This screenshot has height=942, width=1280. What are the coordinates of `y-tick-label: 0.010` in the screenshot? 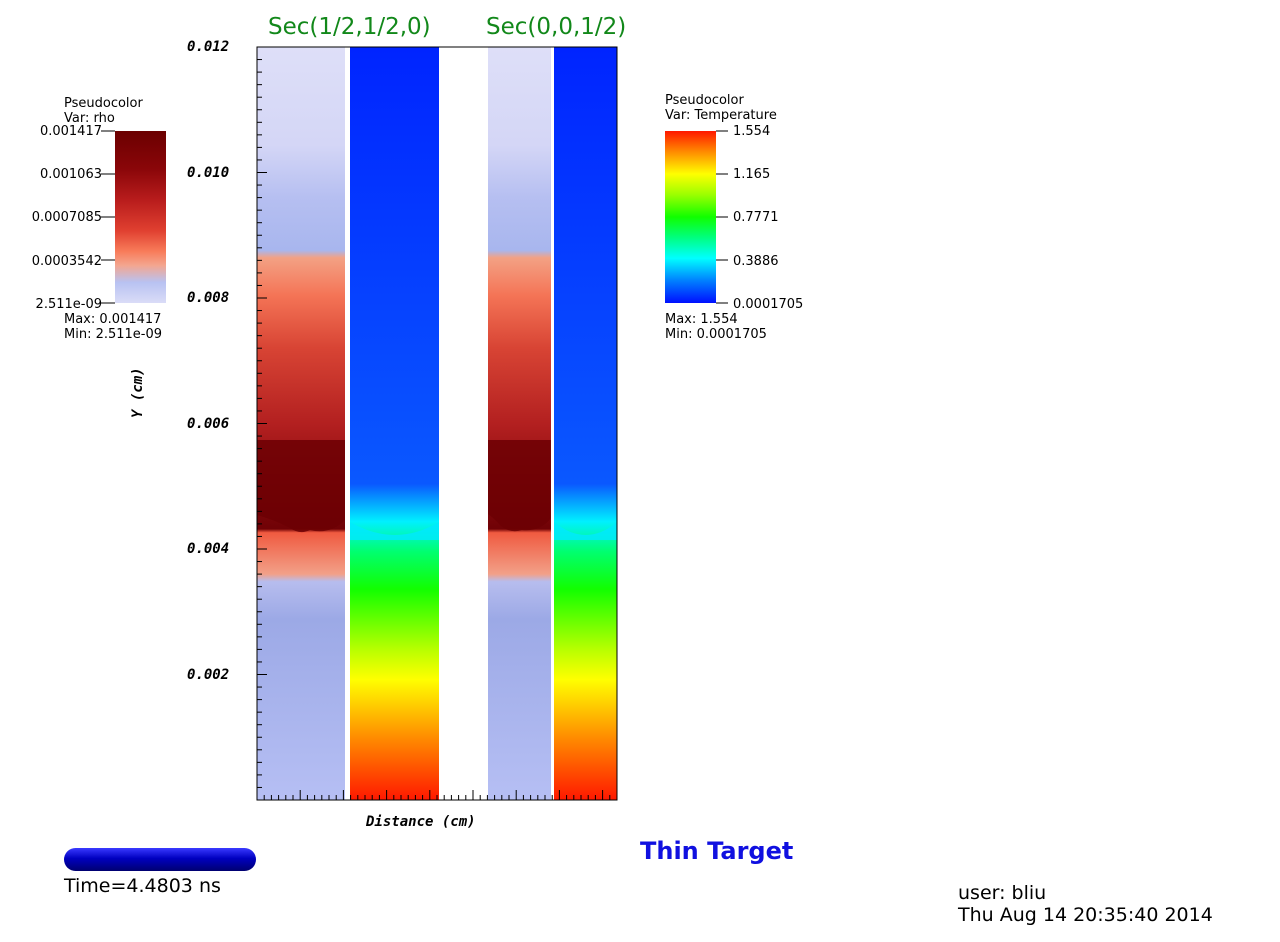 It's located at (208, 173).